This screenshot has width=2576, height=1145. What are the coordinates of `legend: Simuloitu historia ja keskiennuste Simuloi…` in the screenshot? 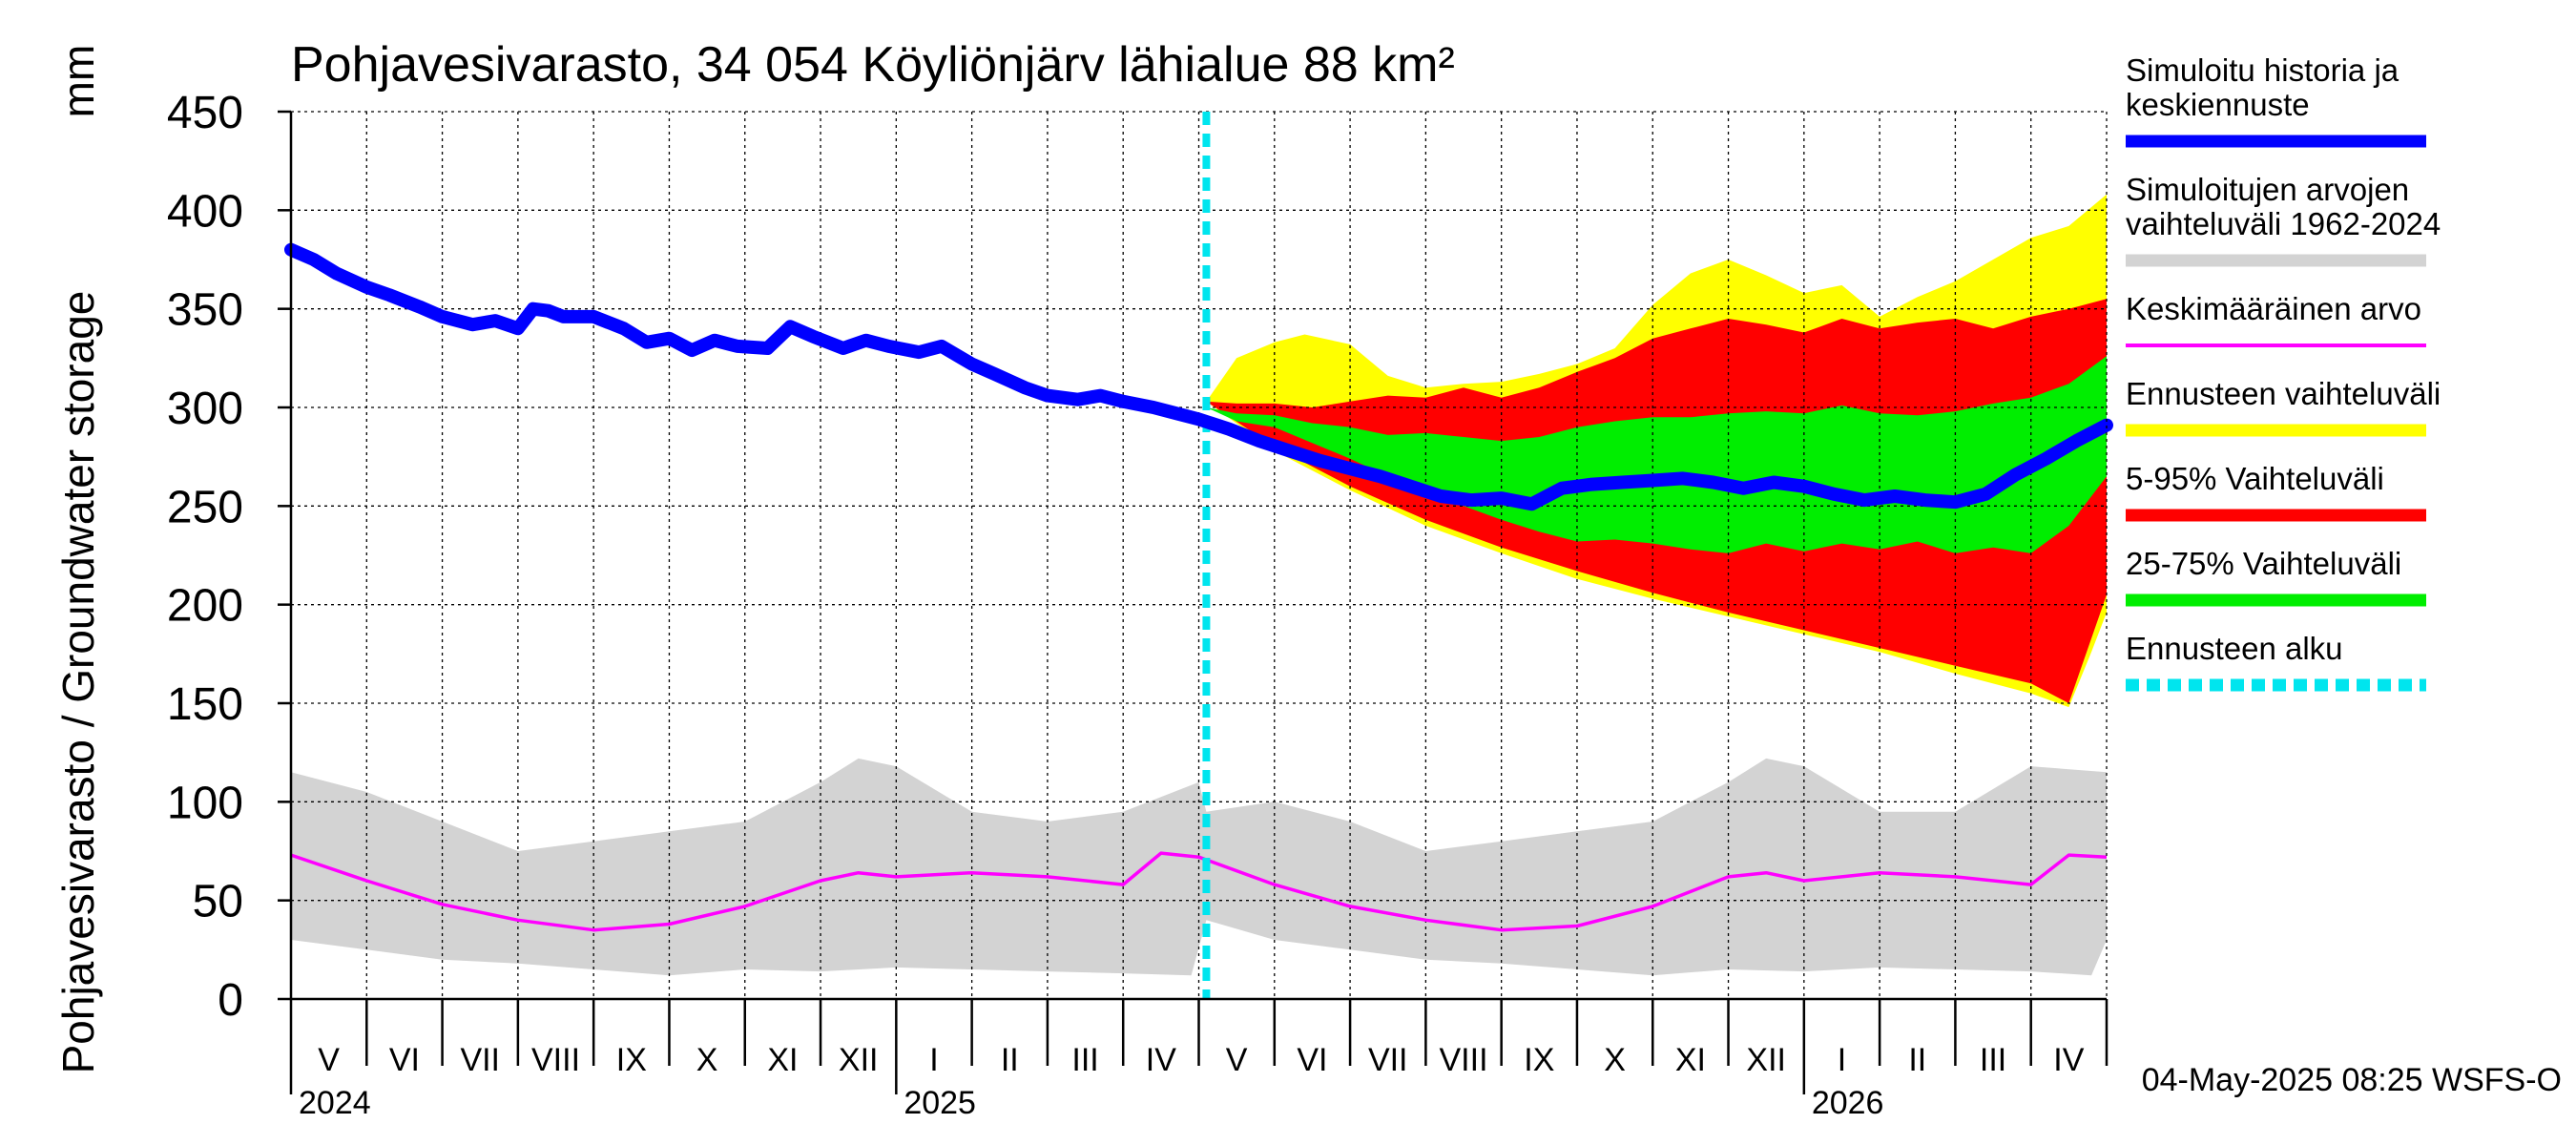 It's located at (2283, 372).